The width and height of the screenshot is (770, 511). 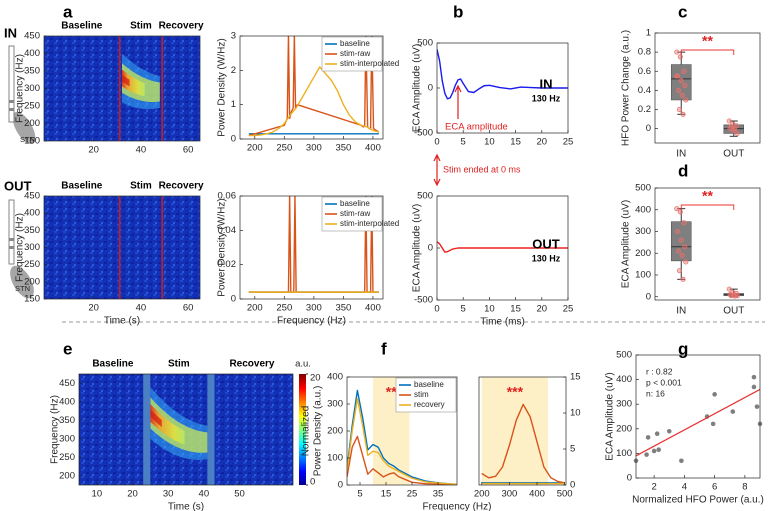 I want to click on y-tick-label: 500, so click(x=425, y=196).